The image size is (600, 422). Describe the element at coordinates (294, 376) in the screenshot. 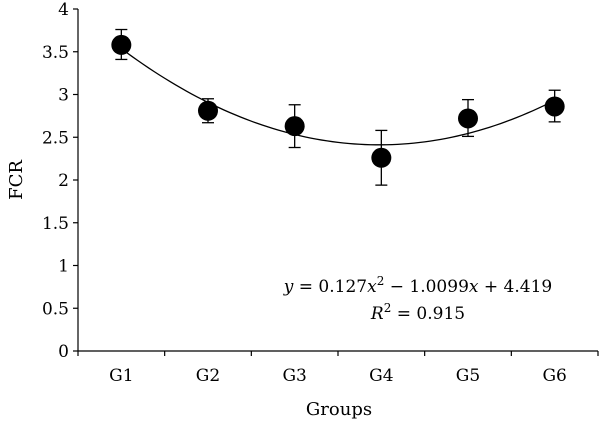

I see `x-tick-label: G3` at that location.